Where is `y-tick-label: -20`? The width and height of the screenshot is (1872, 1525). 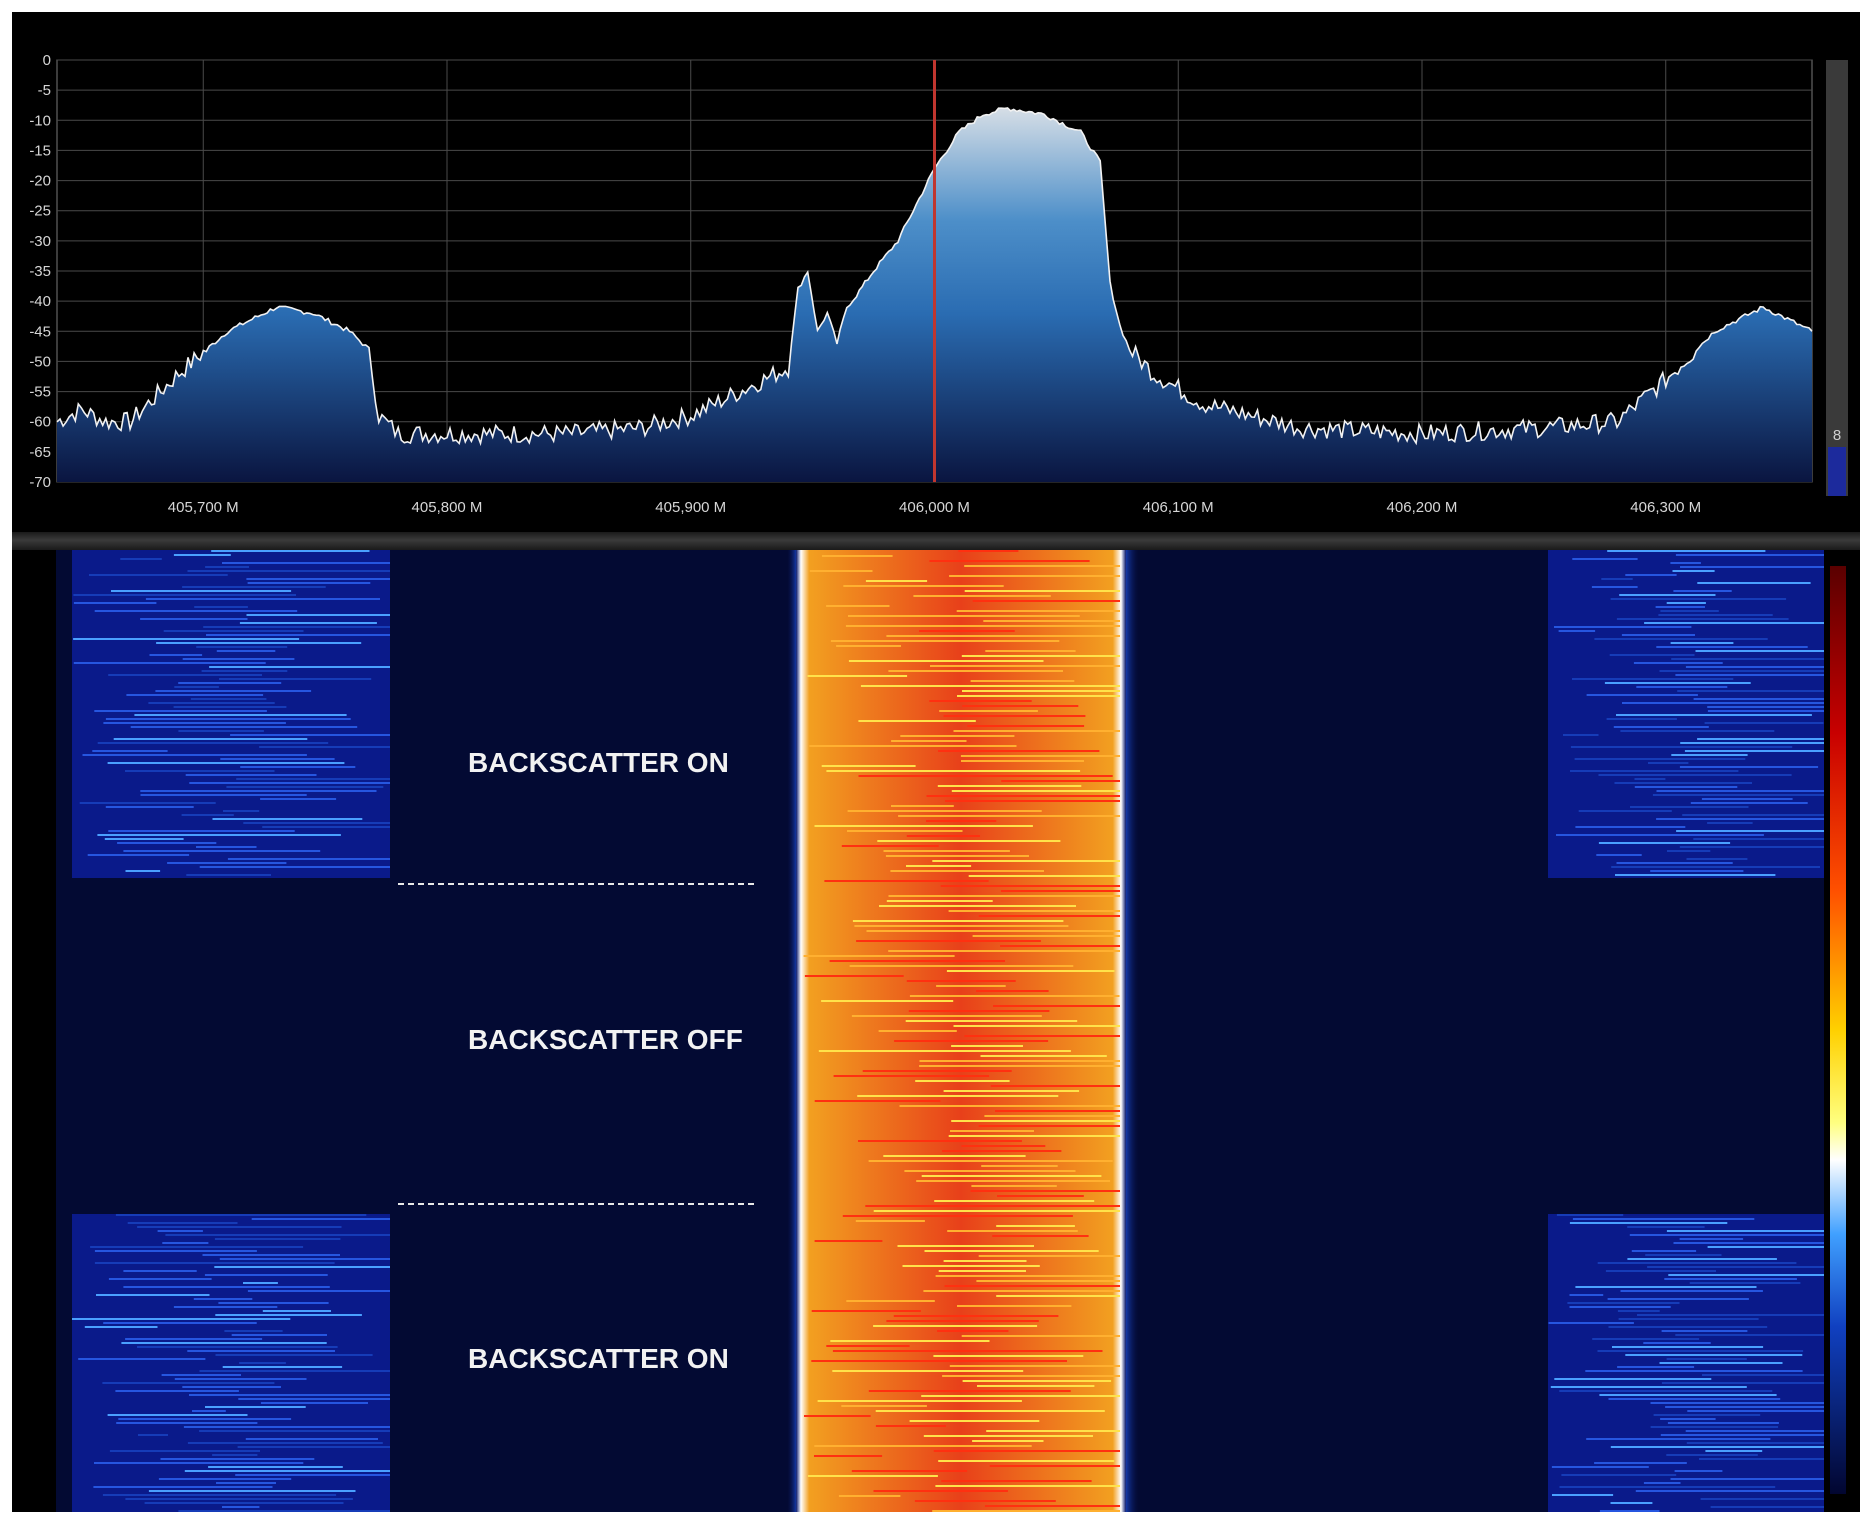 y-tick-label: -20 is located at coordinates (40, 181).